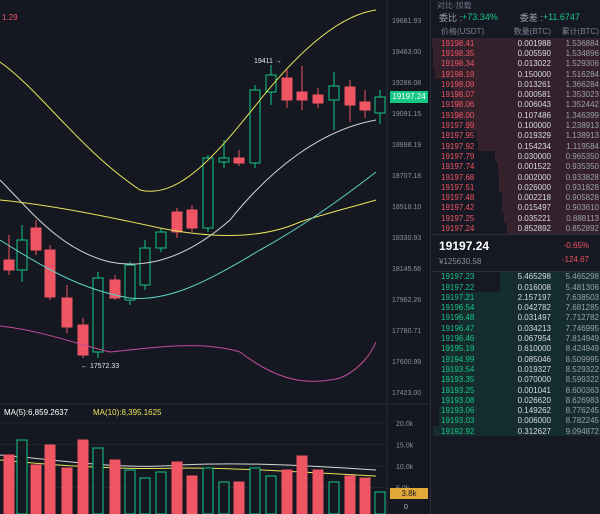  Describe the element at coordinates (515, 208) in the screenshot. I see `ask-row: 19197.42 0.015497 0.903610` at that location.